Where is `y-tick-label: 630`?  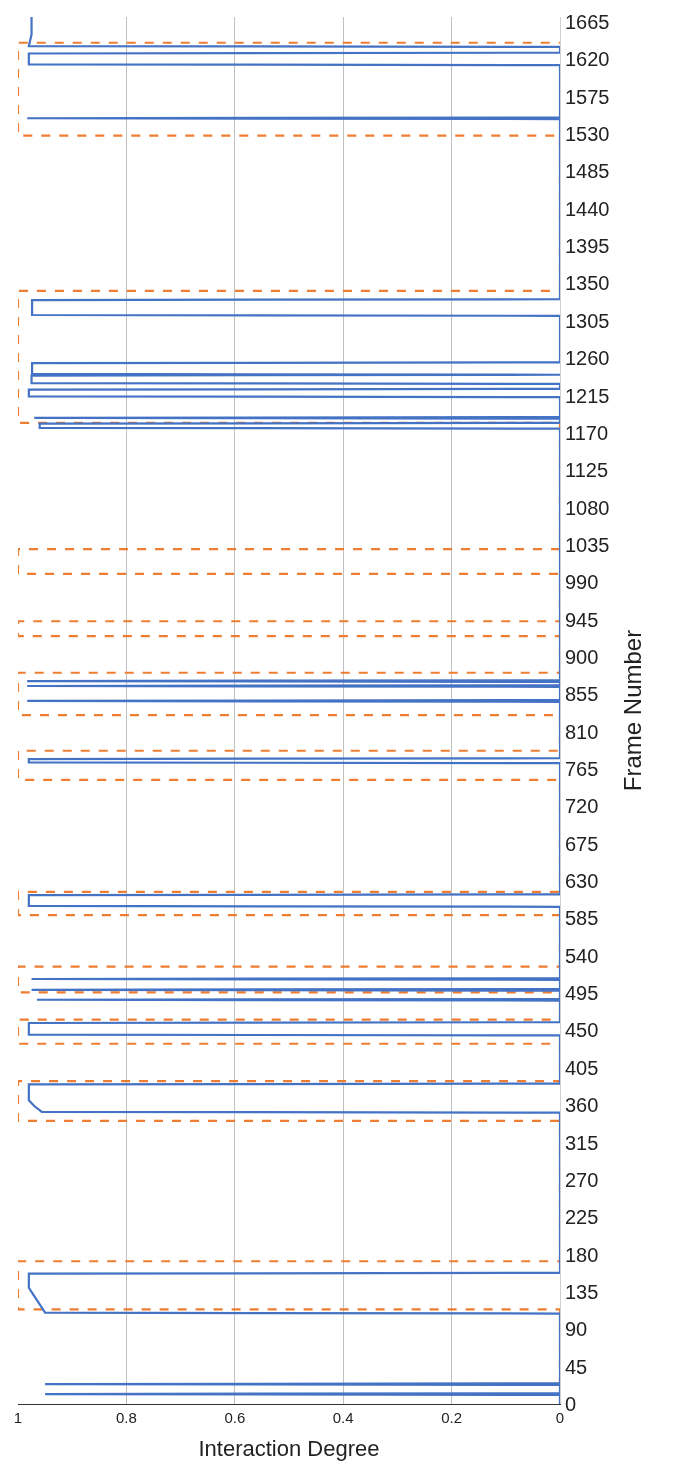 y-tick-label: 630 is located at coordinates (582, 881).